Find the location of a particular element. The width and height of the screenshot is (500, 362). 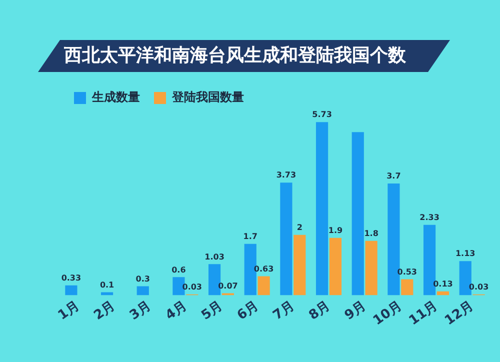

data-label: 0.1 is located at coordinates (107, 285).